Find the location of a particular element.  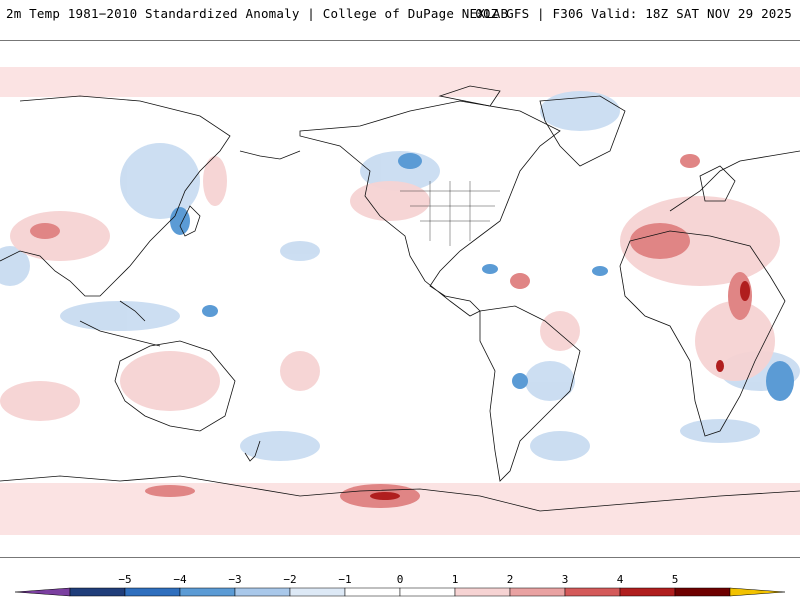

colorbar-tick-label: −5 is located at coordinates (124, 579).